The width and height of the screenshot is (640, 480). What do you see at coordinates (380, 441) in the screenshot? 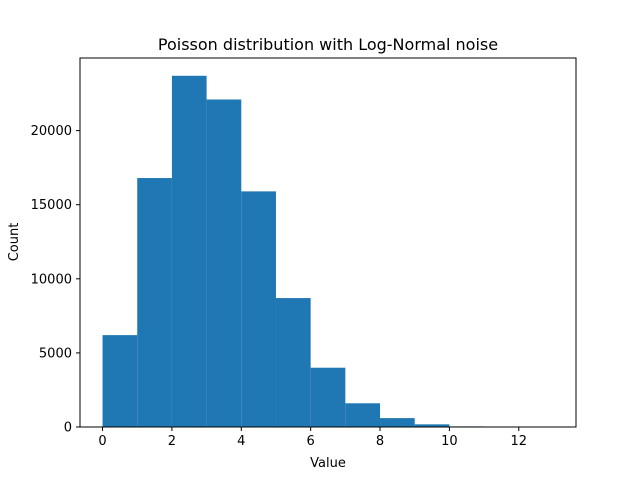
I see `x-tick-label: 8` at bounding box center [380, 441].